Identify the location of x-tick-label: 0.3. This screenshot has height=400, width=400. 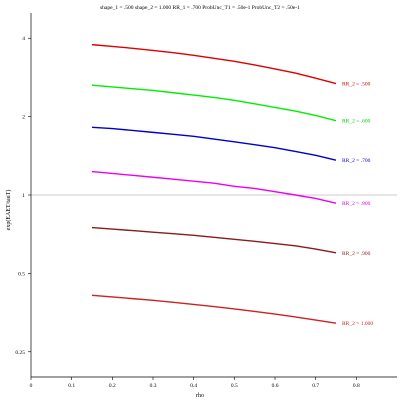
(153, 386).